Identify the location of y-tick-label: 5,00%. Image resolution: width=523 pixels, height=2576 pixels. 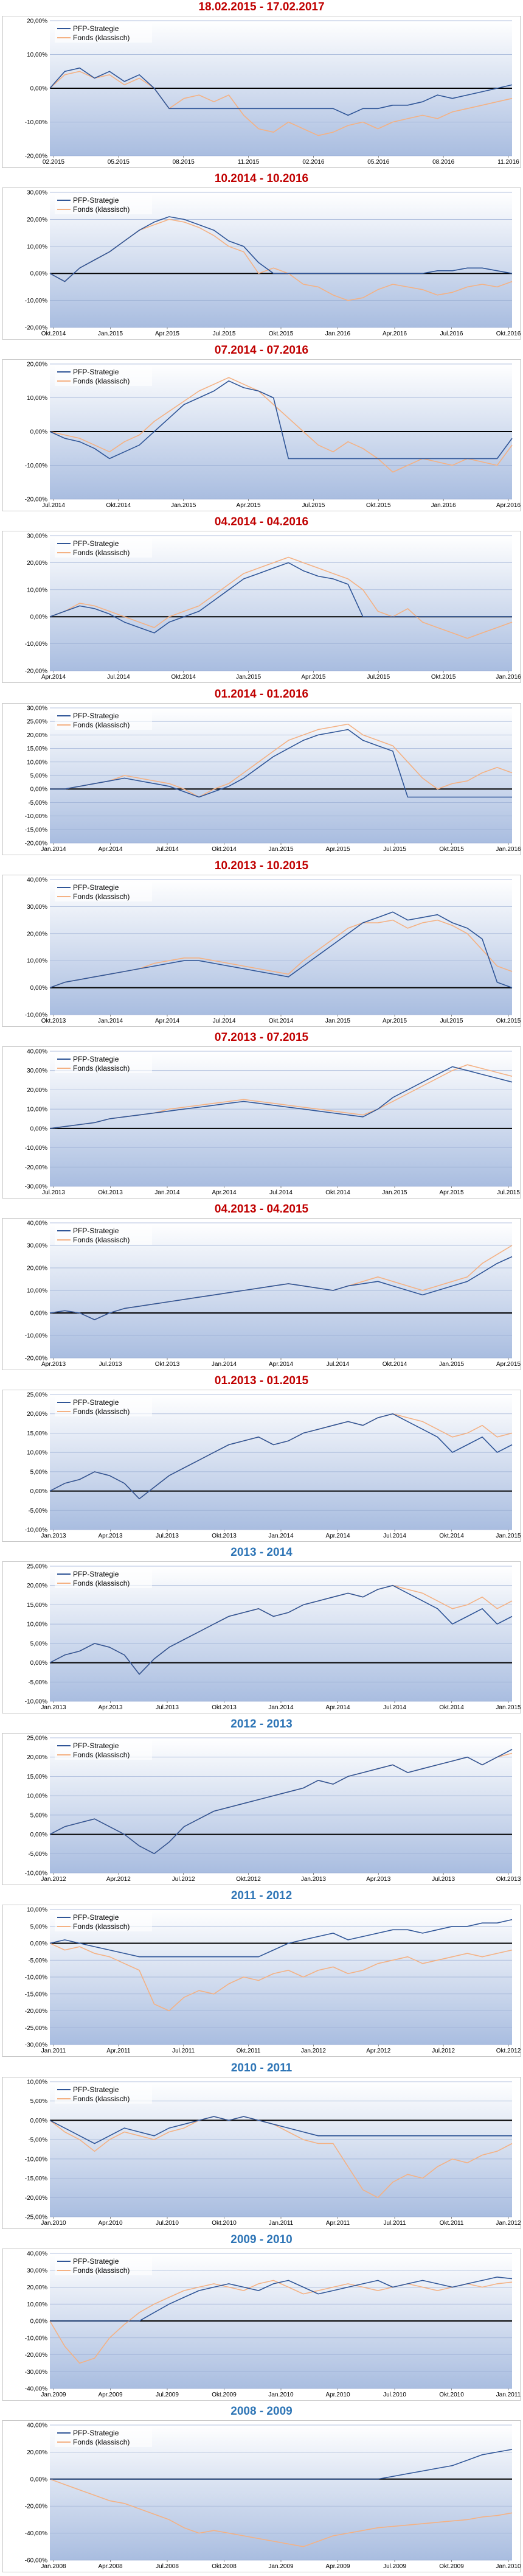
(39, 1472).